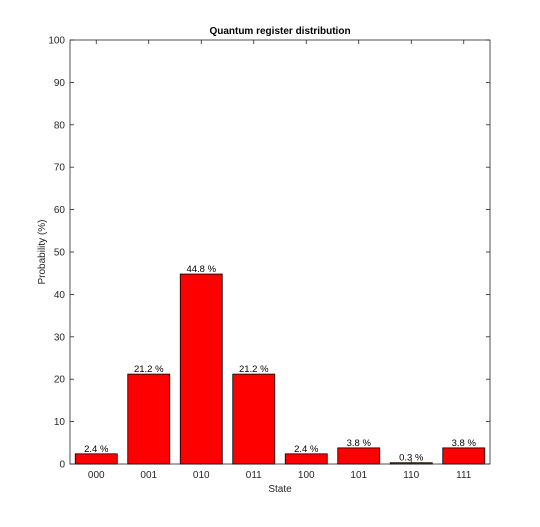 This screenshot has height=527, width=540. I want to click on data-label-111: 3.8 %, so click(464, 443).